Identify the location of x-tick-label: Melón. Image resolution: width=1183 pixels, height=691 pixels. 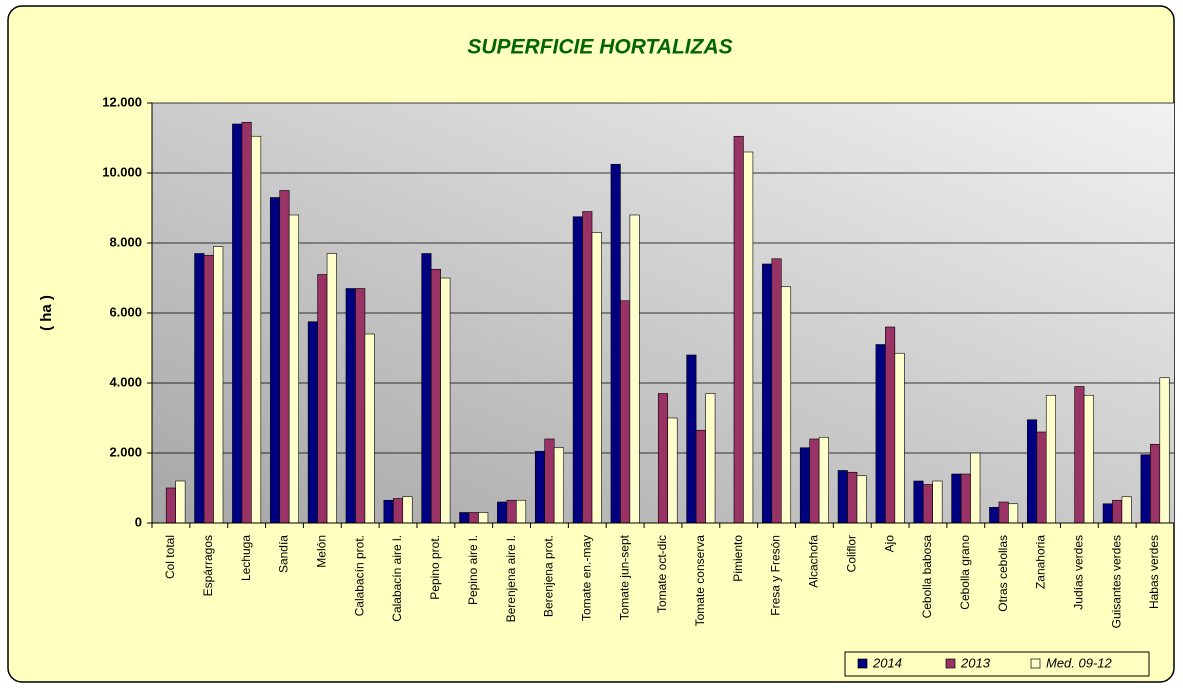
(322, 551).